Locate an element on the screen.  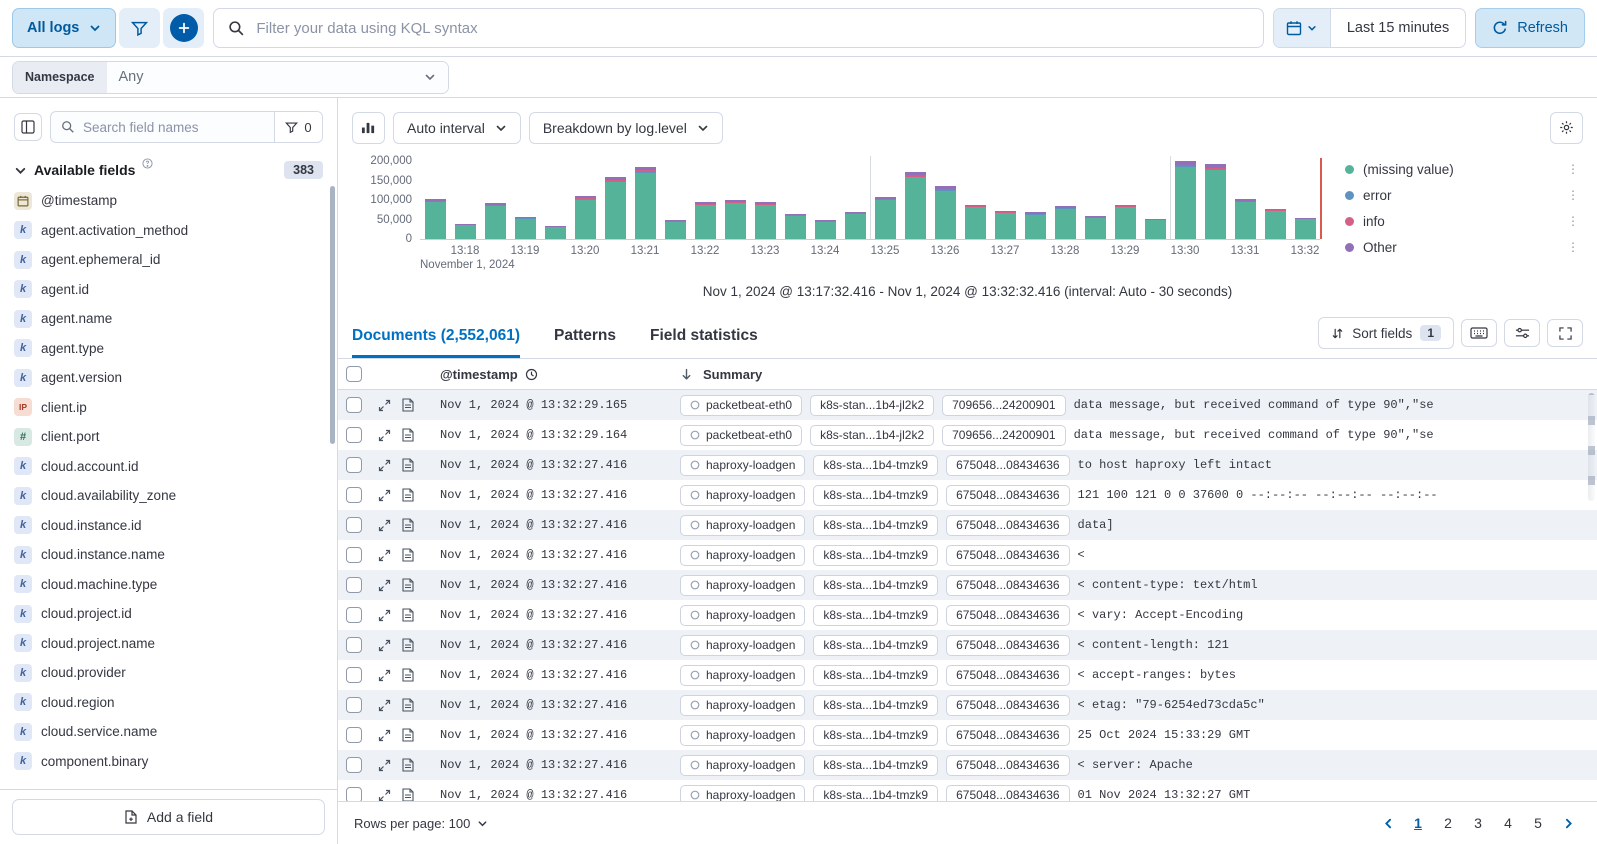
field-list-item: k cloud.project.id is located at coordinates (168, 614).